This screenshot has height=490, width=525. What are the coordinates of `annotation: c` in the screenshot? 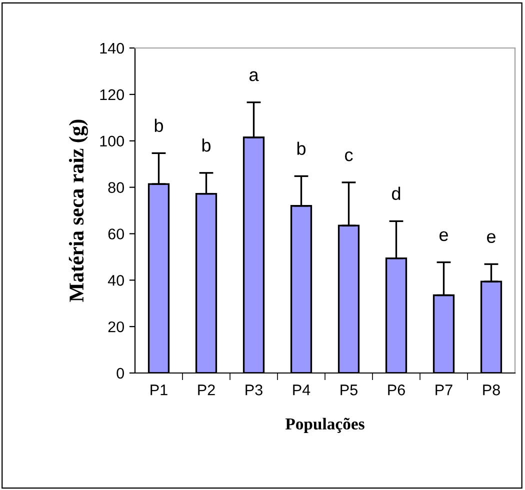 It's located at (349, 156).